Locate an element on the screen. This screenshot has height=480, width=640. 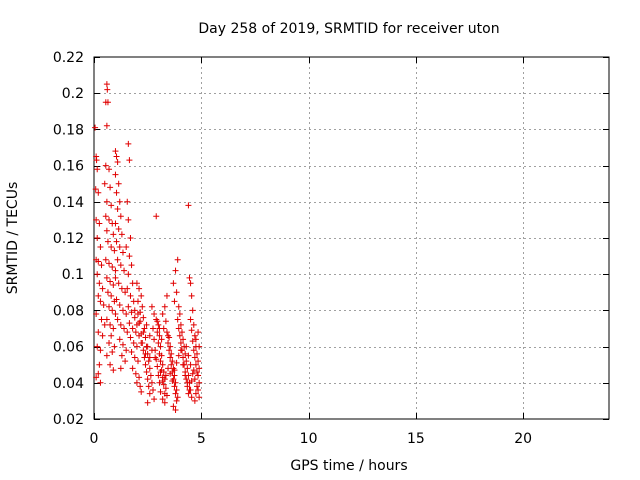
x-tick-label: 5 is located at coordinates (201, 439).